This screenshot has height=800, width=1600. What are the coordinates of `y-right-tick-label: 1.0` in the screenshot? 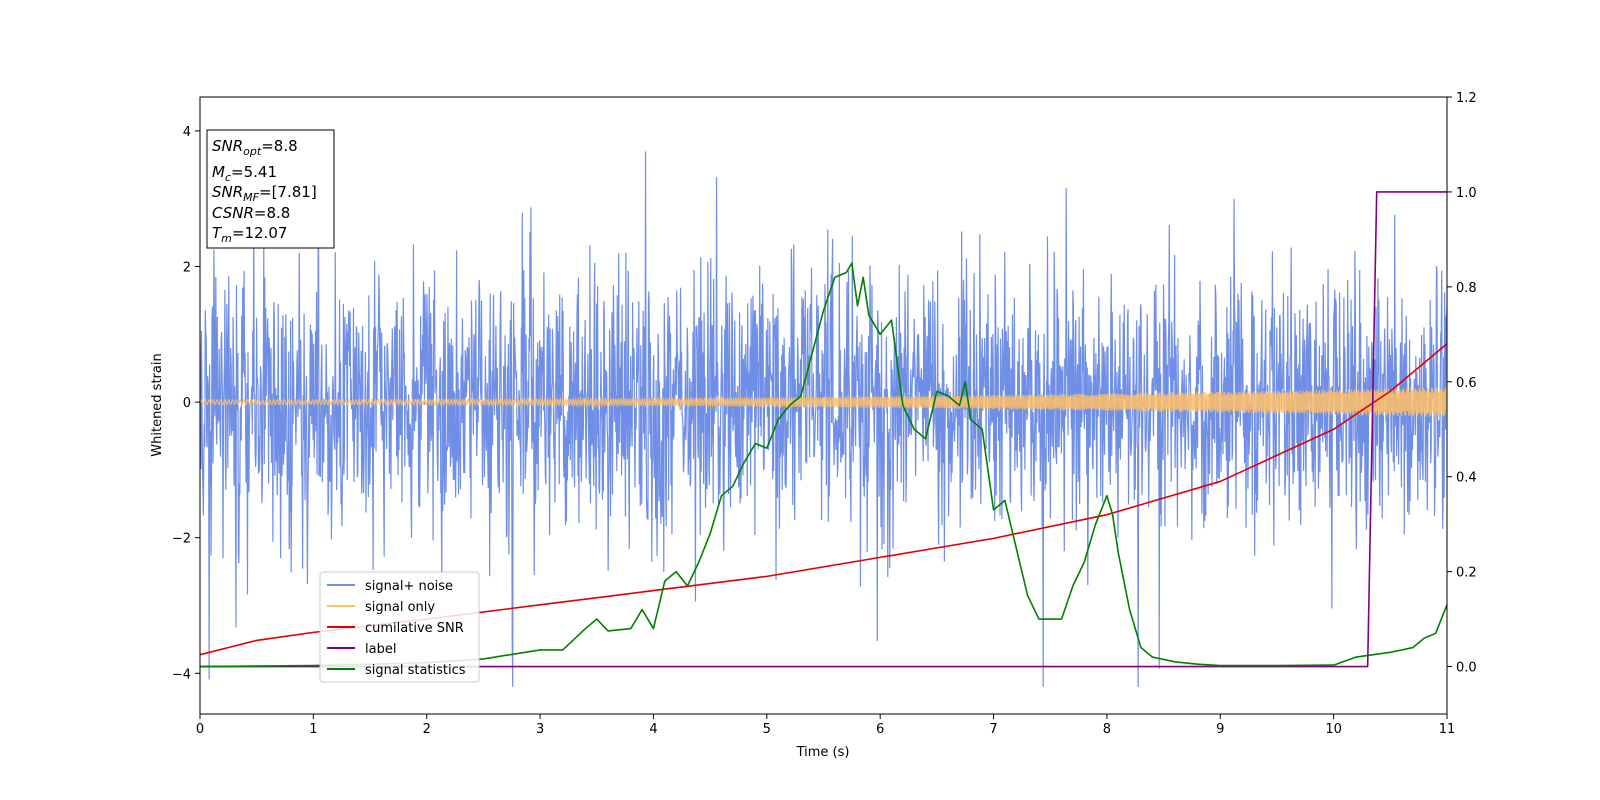 It's located at (1466, 193).